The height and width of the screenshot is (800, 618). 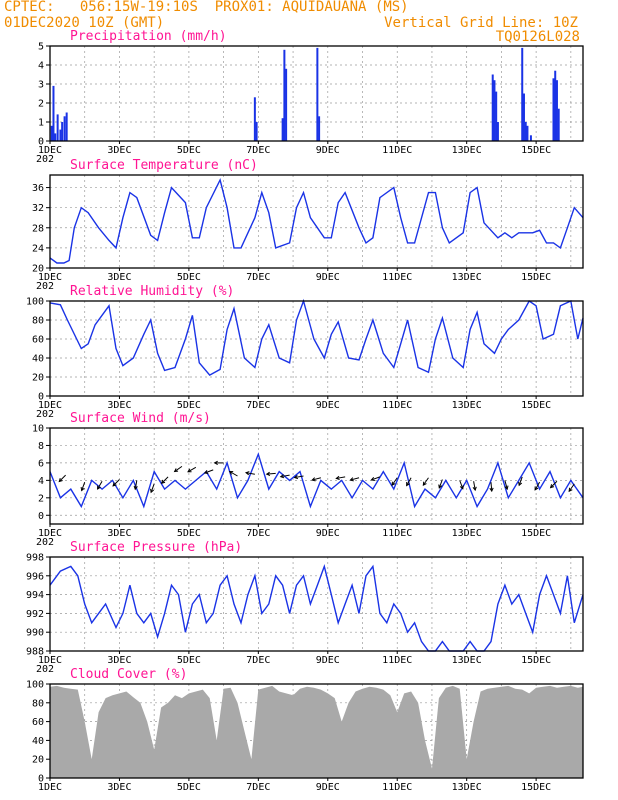 What do you see at coordinates (258, 277) in the screenshot?
I see `temp-xtick-label: 7DEC` at bounding box center [258, 277].